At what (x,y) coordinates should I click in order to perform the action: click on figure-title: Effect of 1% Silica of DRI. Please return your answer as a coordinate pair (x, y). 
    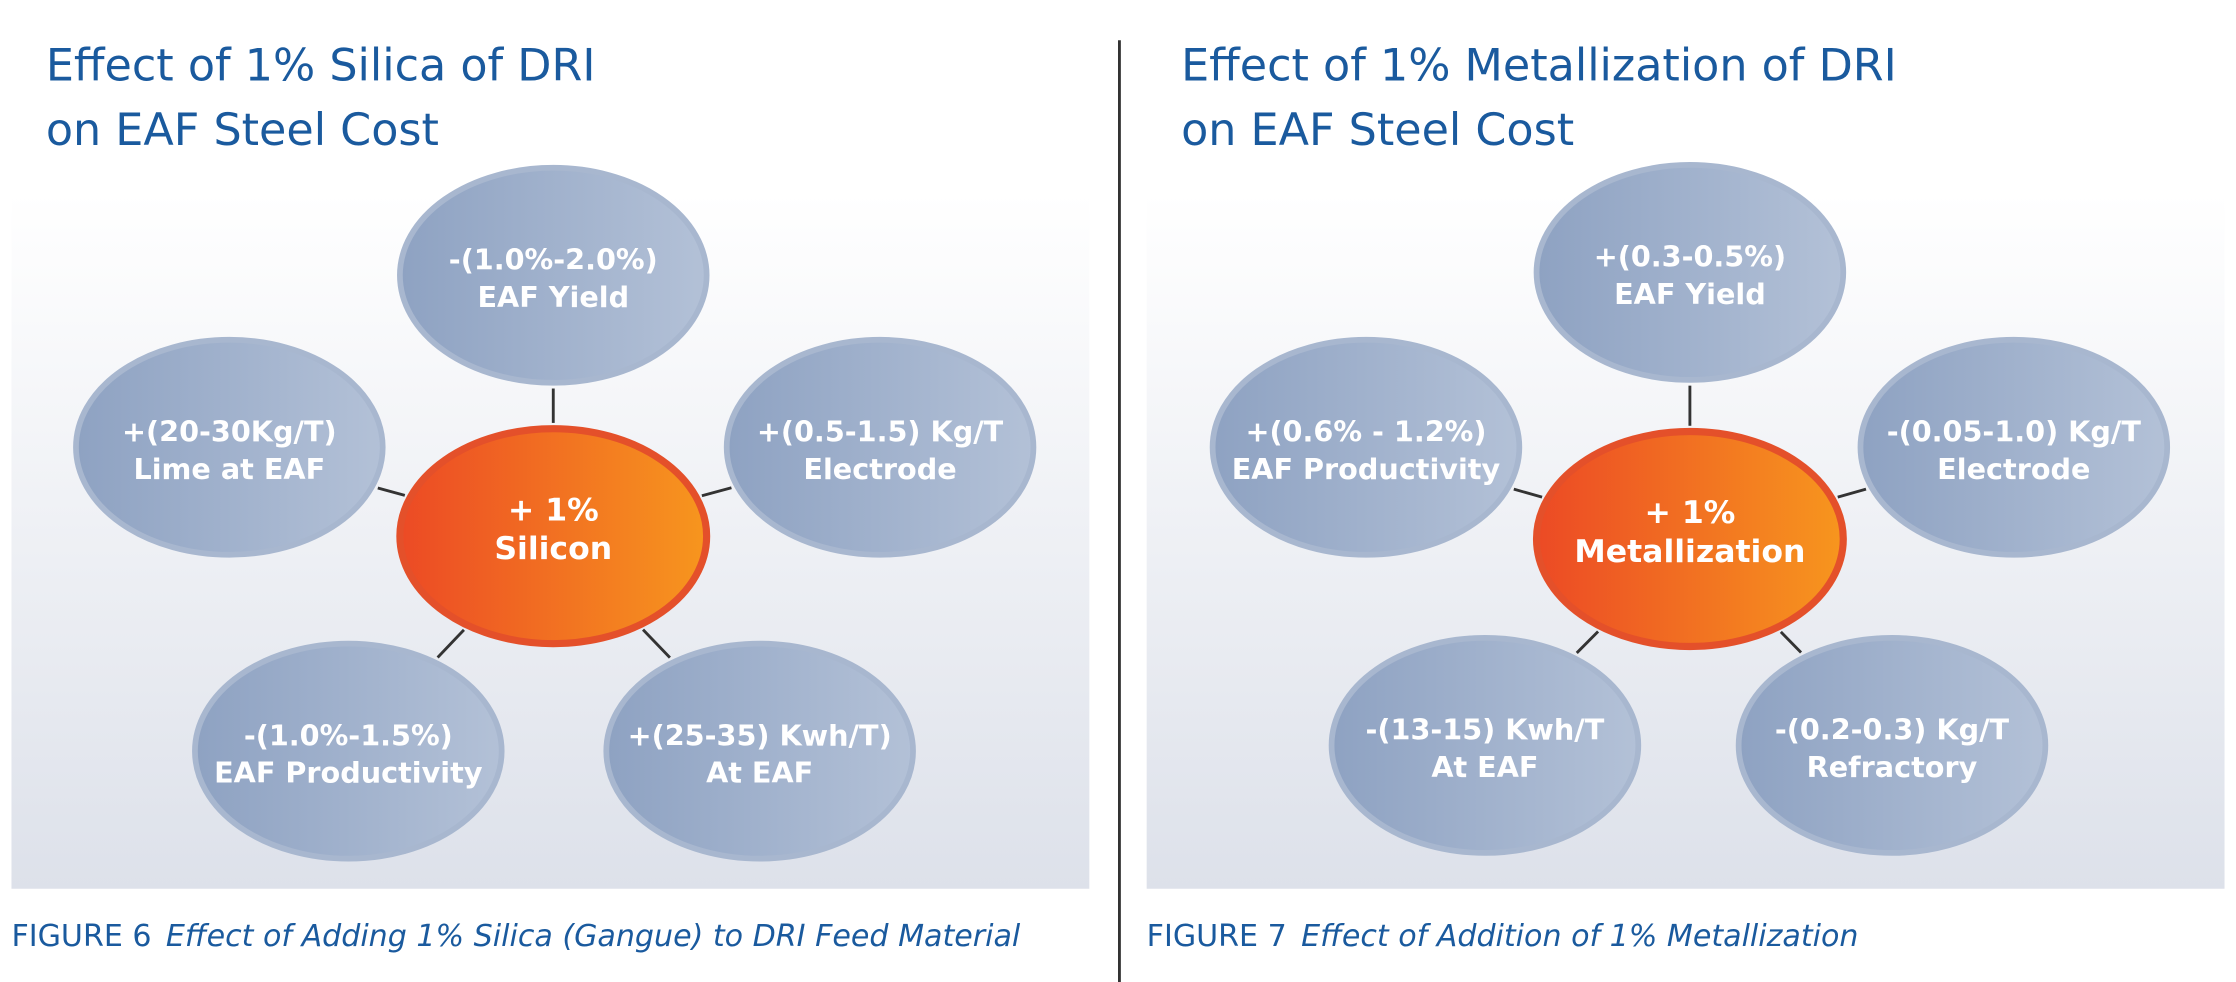
    Looking at the image, I should click on (321, 65).